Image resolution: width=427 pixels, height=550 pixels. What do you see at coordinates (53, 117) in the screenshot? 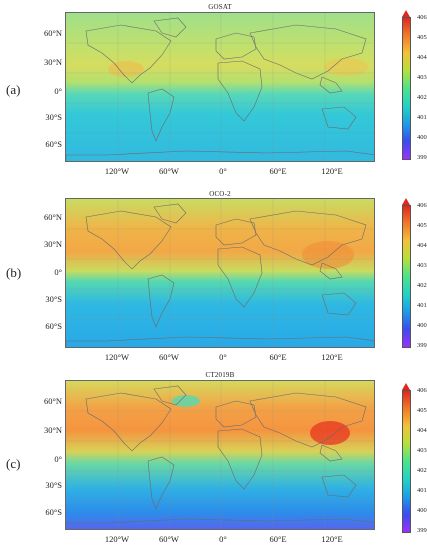
I see `lat-label: 30°S` at bounding box center [53, 117].